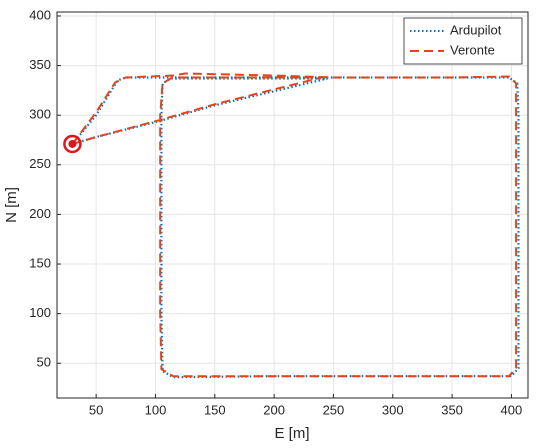  I want to click on y-tick-label: 200, so click(40, 213).